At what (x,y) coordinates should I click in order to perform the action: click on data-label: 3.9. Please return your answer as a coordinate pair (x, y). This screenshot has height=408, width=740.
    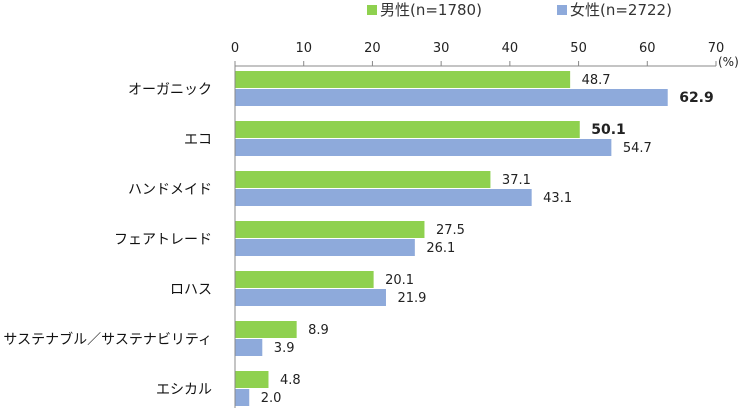
    Looking at the image, I should click on (284, 348).